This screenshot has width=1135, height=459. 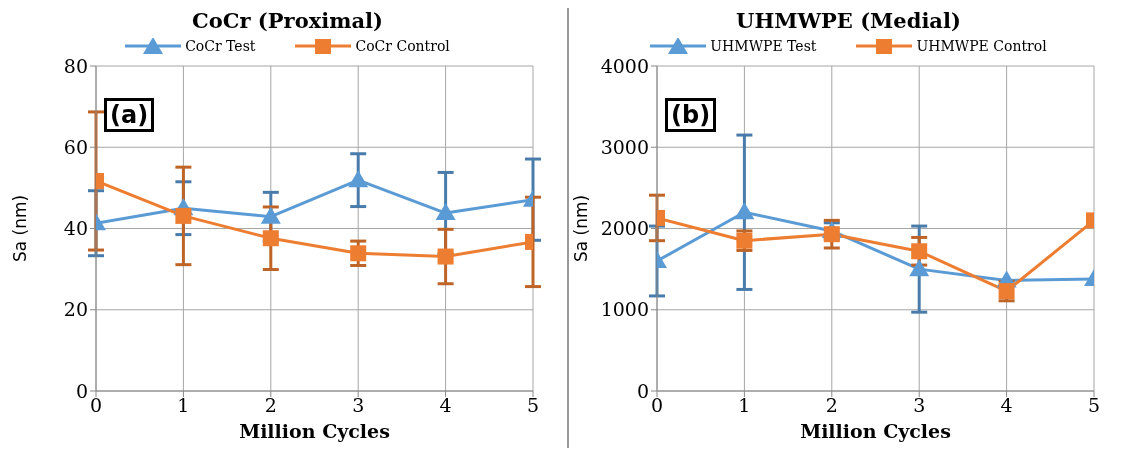 What do you see at coordinates (402, 46) in the screenshot?
I see `legend-label: CoCr Control` at bounding box center [402, 46].